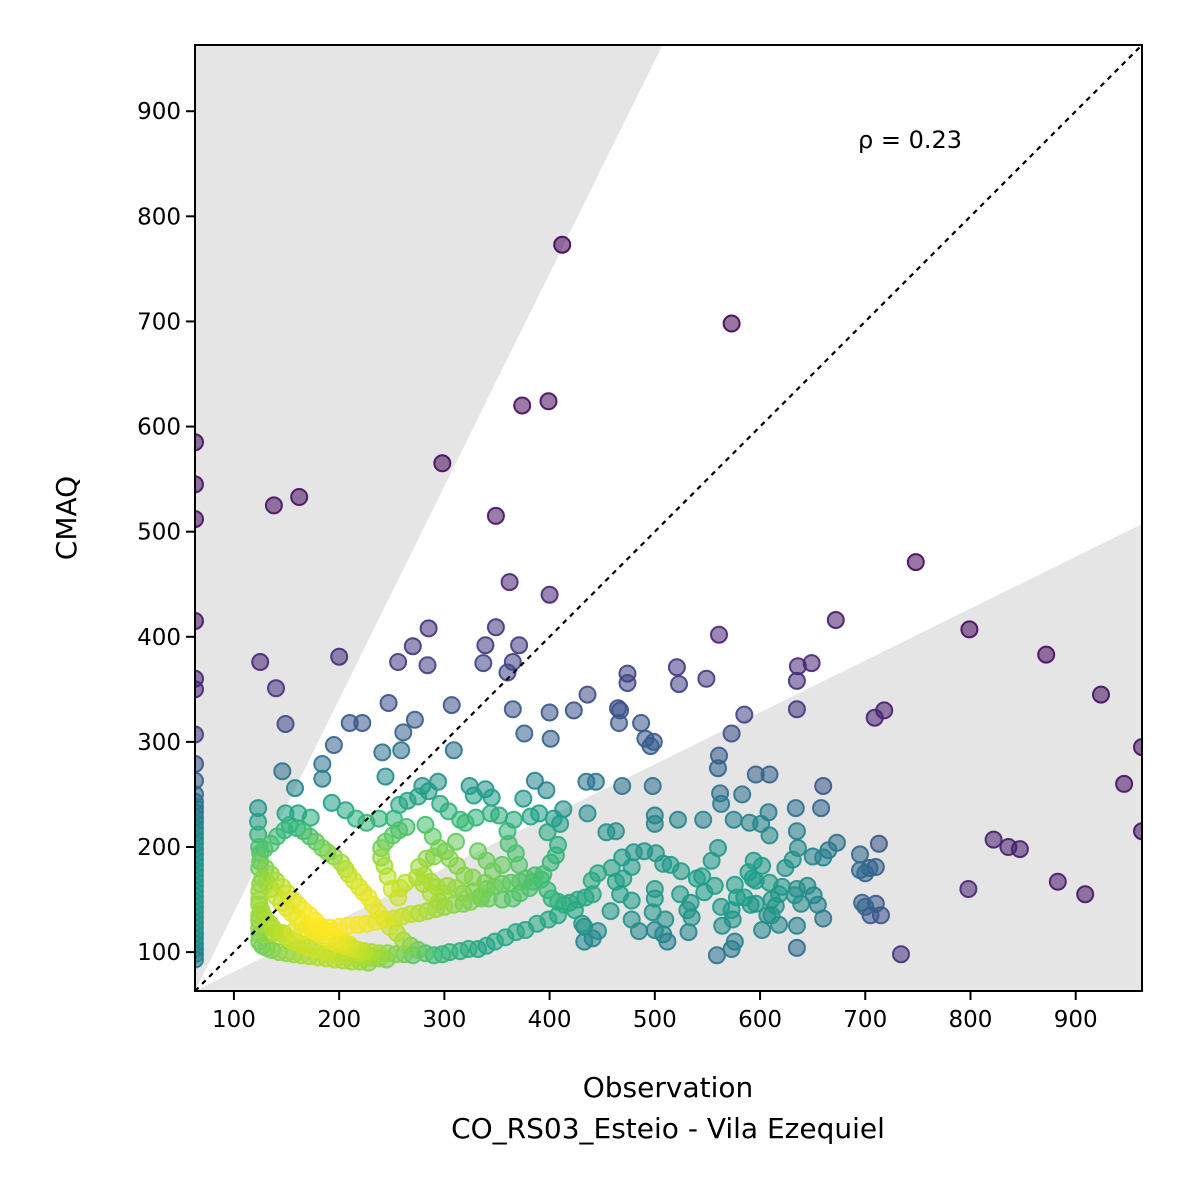  What do you see at coordinates (159, 428) in the screenshot?
I see `y-tick-label: 600` at bounding box center [159, 428].